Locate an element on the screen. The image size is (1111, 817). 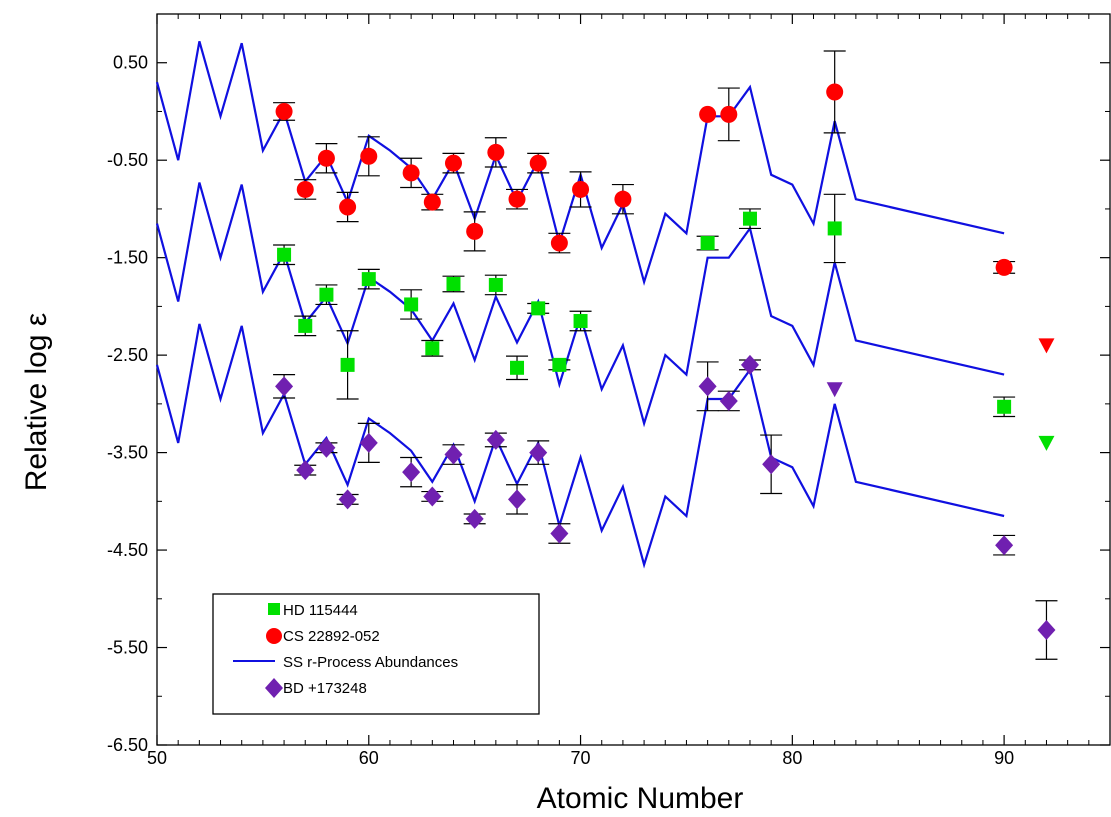
x-tick-label: 70 is located at coordinates (581, 758).